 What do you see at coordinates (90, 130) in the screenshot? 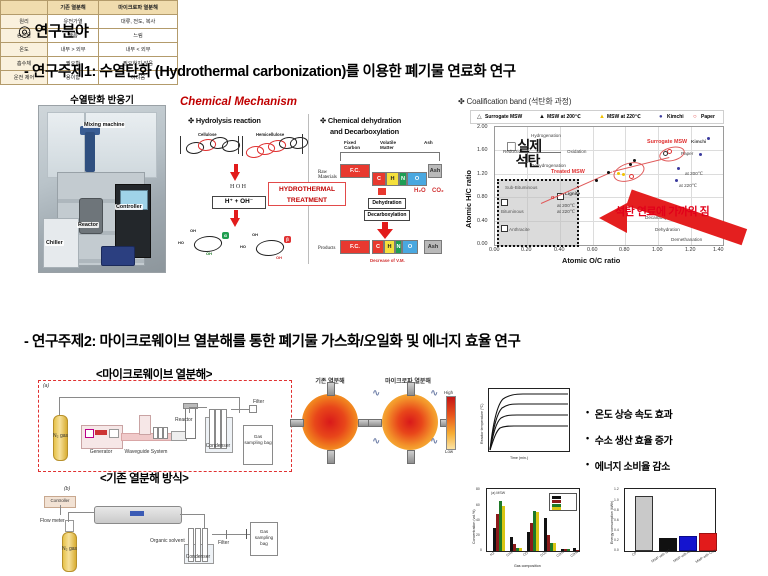
I see `mixing-machine-head` at bounding box center [90, 130].